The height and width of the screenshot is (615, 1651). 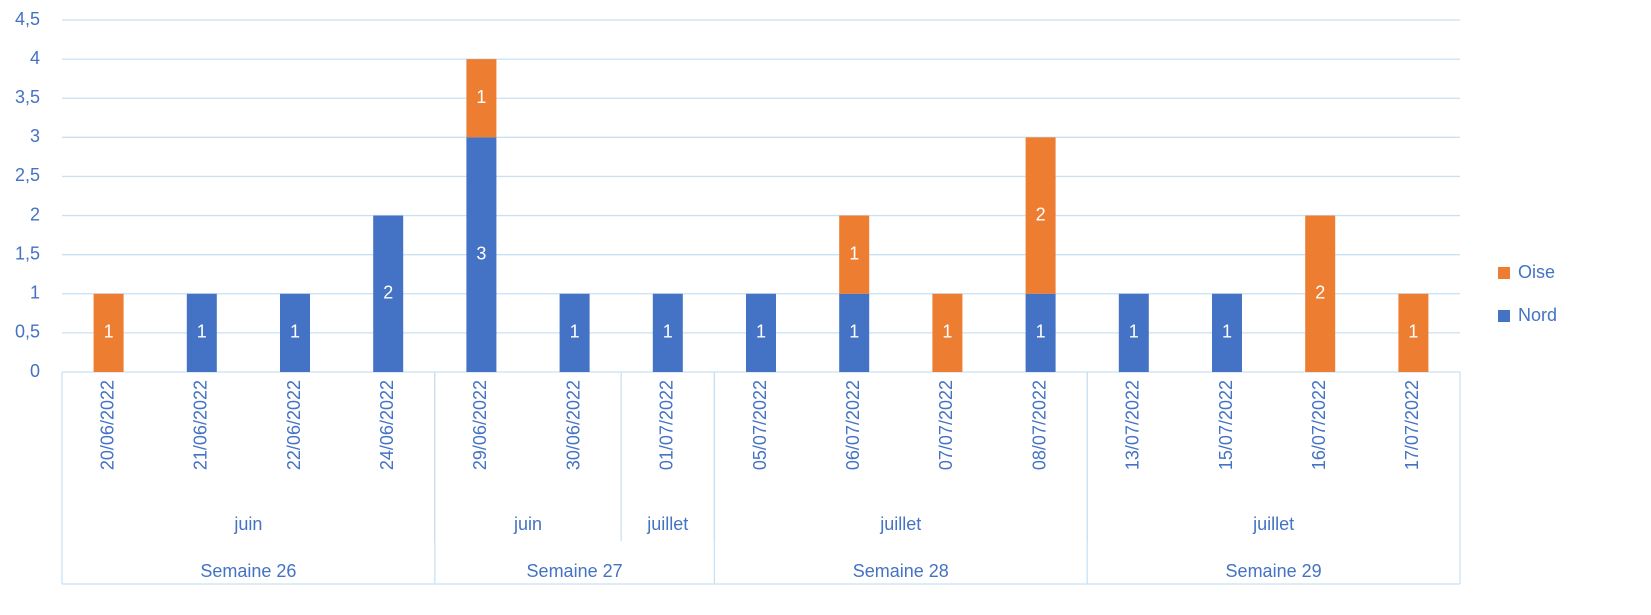 I want to click on x-tick-label: 17/07/2022, so click(x=1412, y=425).